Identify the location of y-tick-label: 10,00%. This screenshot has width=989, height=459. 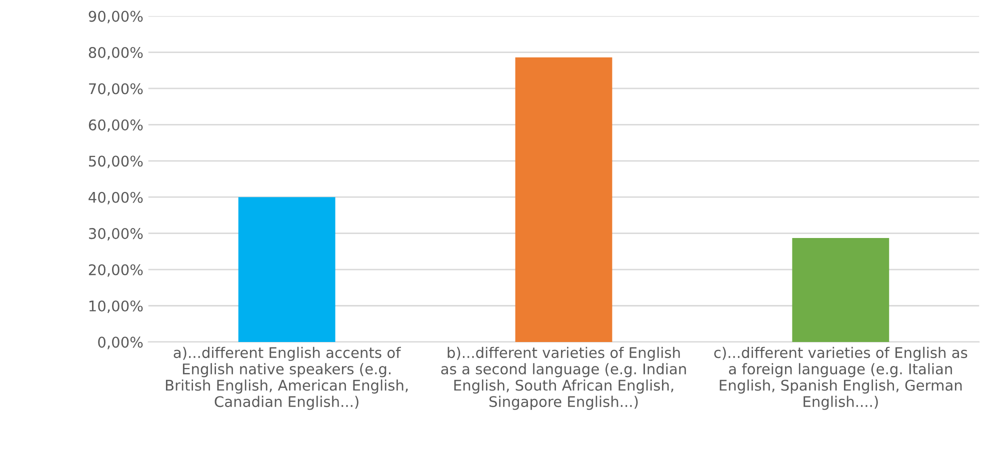
(116, 306).